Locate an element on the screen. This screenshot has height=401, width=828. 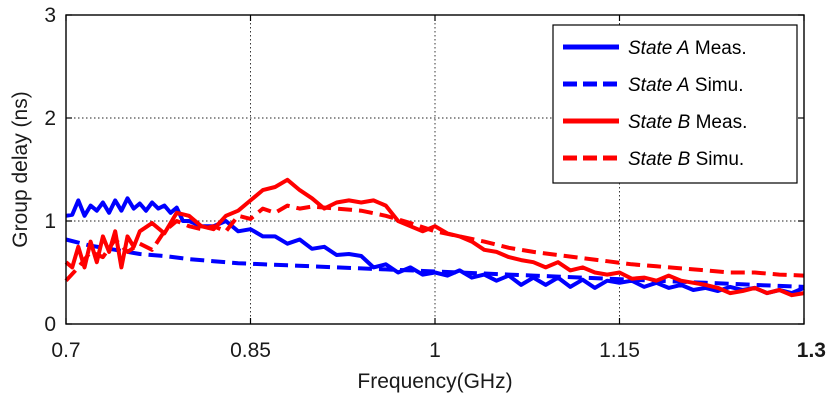
x-tick-label: 1.15 is located at coordinates (619, 350).